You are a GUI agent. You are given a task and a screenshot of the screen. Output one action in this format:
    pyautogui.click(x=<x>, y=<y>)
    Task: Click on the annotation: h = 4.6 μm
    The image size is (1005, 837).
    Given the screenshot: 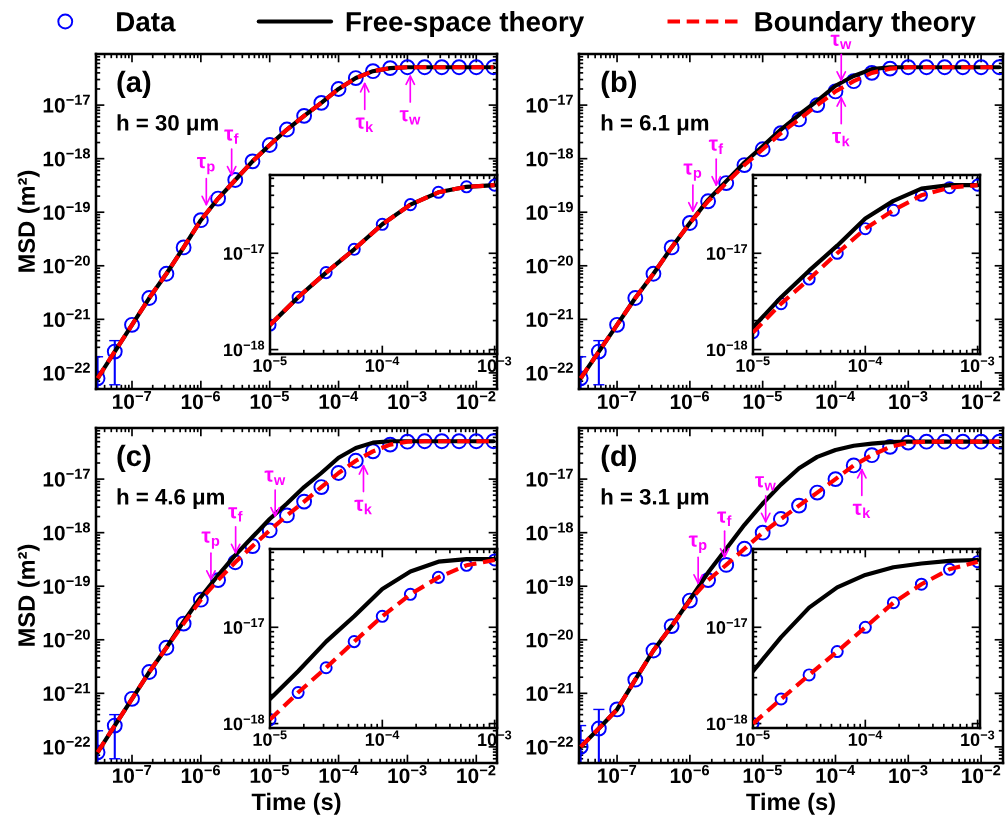 What is the action you would take?
    pyautogui.click(x=170, y=498)
    